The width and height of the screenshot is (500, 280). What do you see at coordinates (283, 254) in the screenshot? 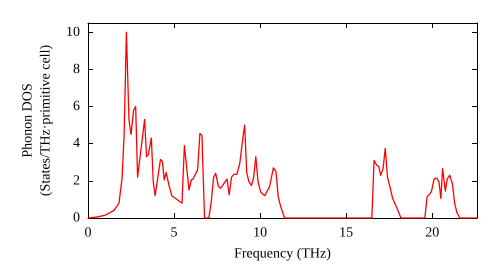
I see `x-axis-title: Frequency (THz)` at bounding box center [283, 254].